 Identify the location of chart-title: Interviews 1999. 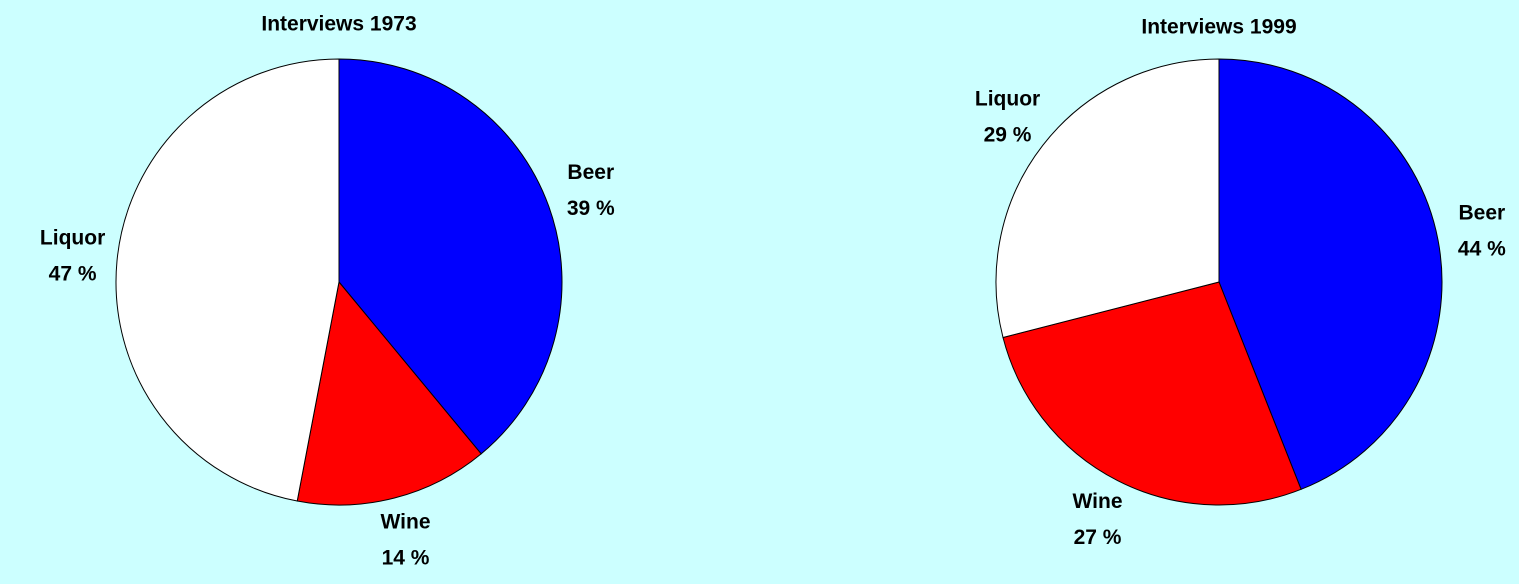
(1218, 27).